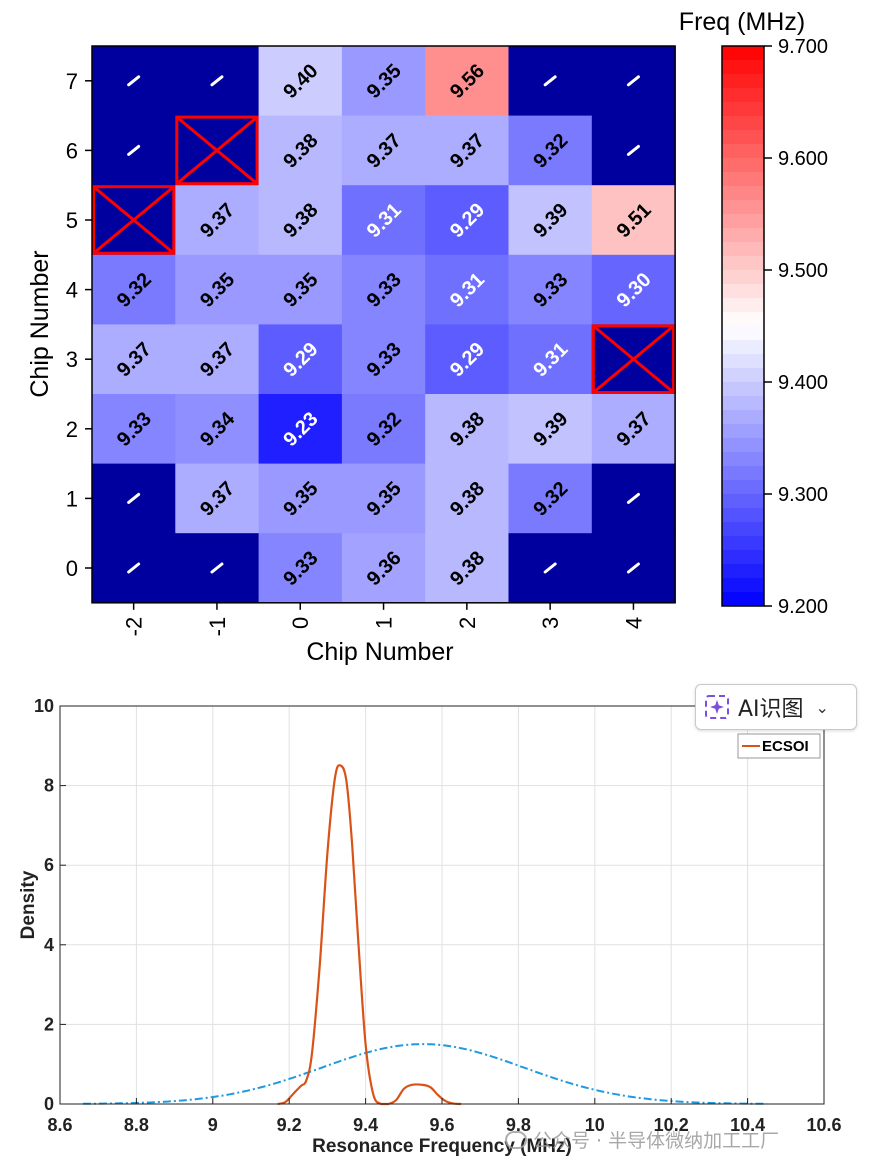 This screenshot has height=1174, width=890. I want to click on chevron-down-icon: ⌄, so click(822, 707).